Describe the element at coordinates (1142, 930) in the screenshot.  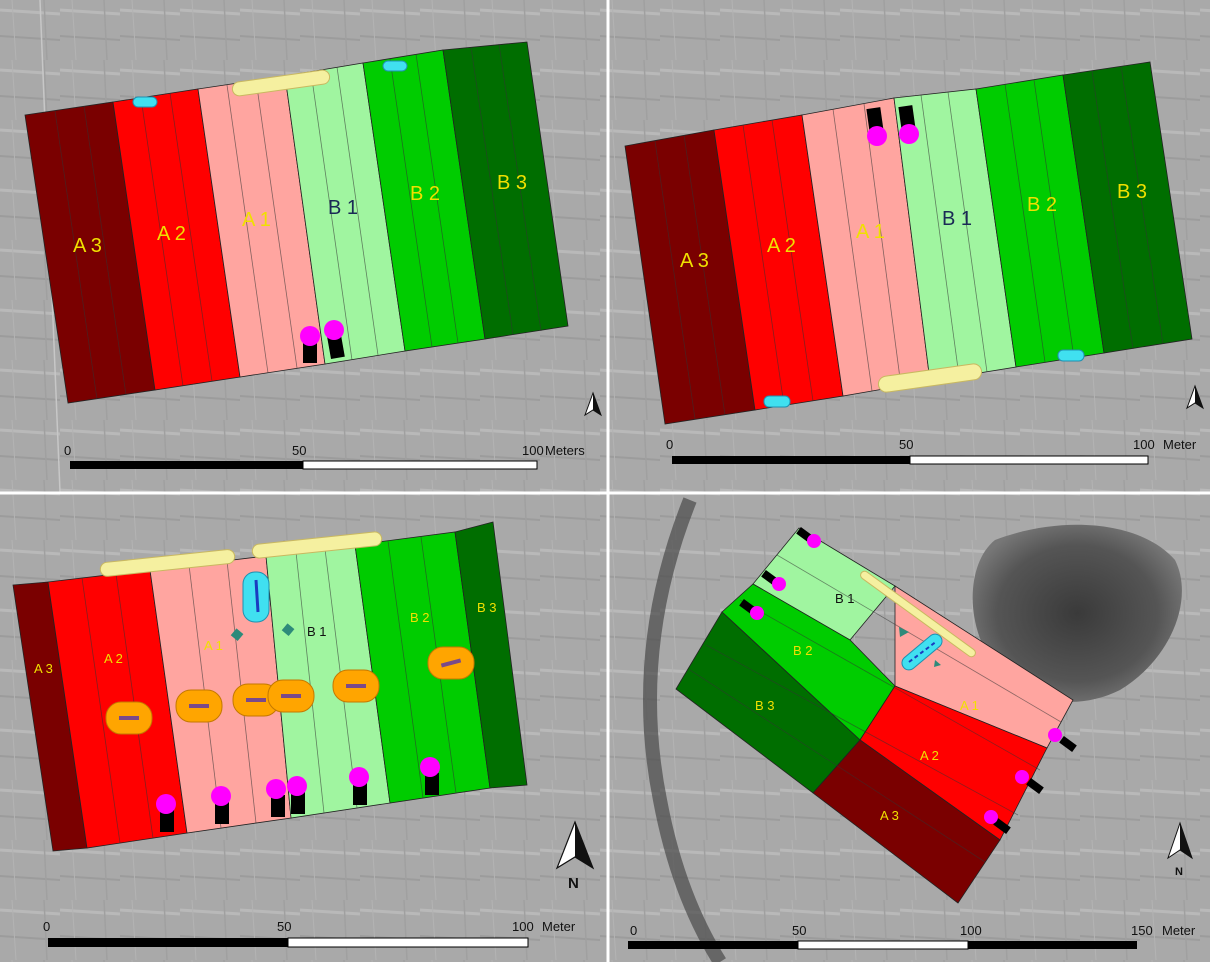
I see `scale-tick-150: 150` at that location.